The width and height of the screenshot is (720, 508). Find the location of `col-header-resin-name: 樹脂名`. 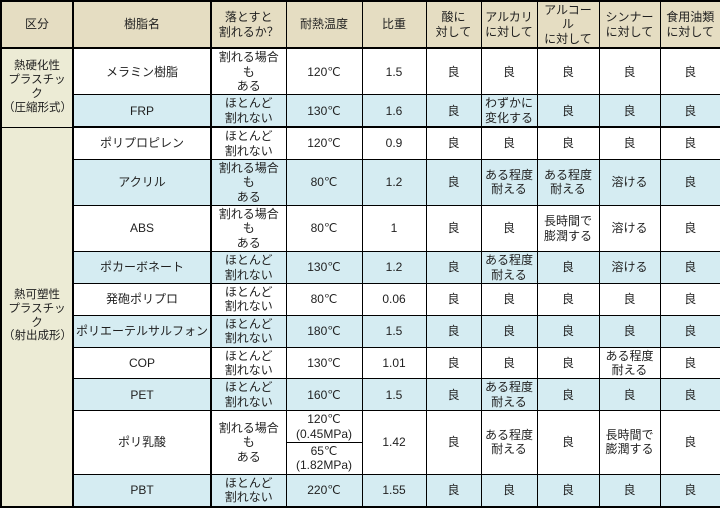

col-header-resin-name: 樹脂名 is located at coordinates (142, 25).